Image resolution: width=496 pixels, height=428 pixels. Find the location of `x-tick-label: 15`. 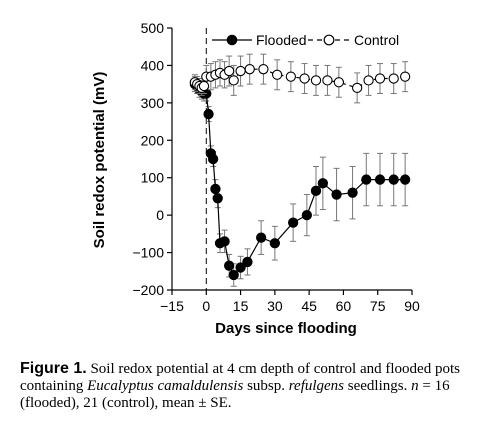

x-tick-label: 15 is located at coordinates (241, 306).